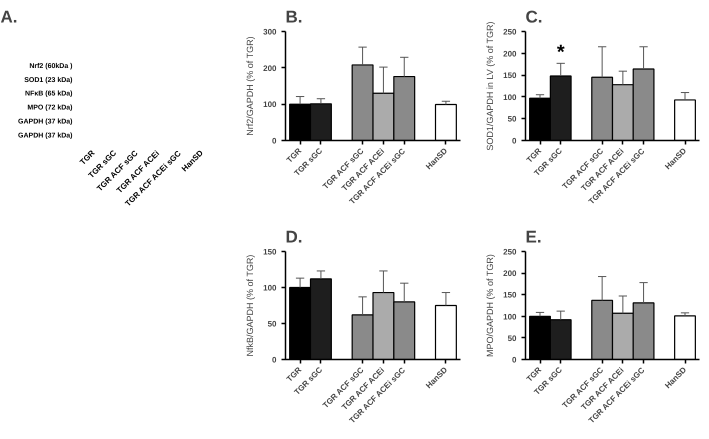 The height and width of the screenshot is (439, 709). Describe the element at coordinates (490, 306) in the screenshot. I see `y-axis-title: MPO/GAPDH (% of TGR)` at that location.